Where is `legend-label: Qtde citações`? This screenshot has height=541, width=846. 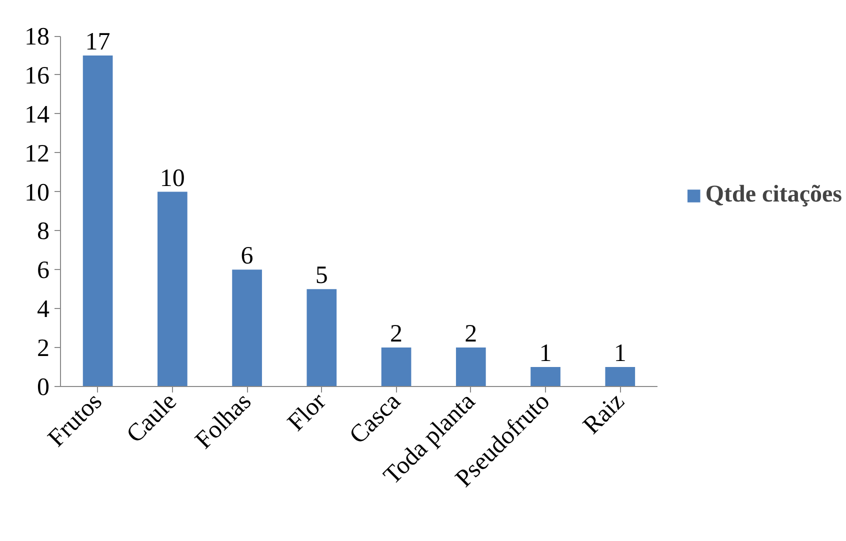
legend-label: Qtde citações is located at coordinates (773, 195).